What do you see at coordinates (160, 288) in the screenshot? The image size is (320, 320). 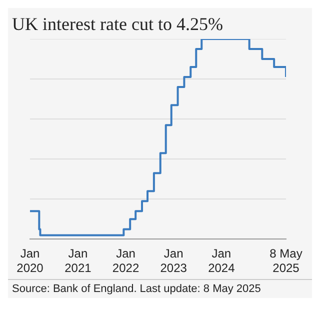 I see `source-note: Source: Bank of England. Last update: 8 May 2025` at bounding box center [160, 288].